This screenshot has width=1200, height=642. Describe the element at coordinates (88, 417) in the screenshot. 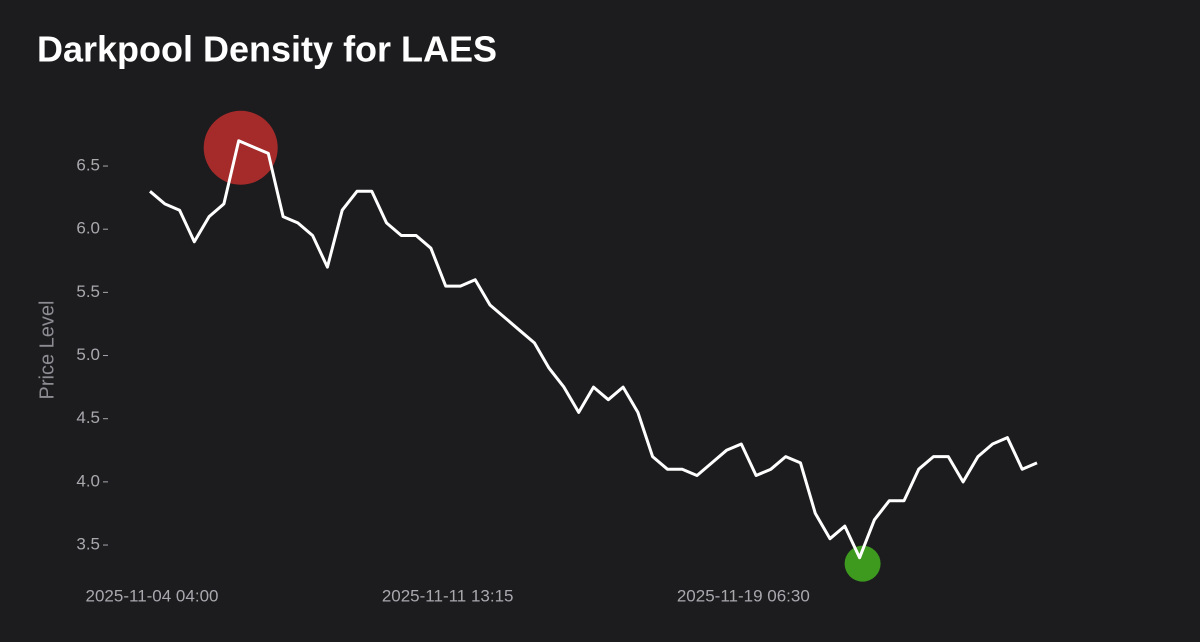

I see `y-tick-label: 4.5` at that location.